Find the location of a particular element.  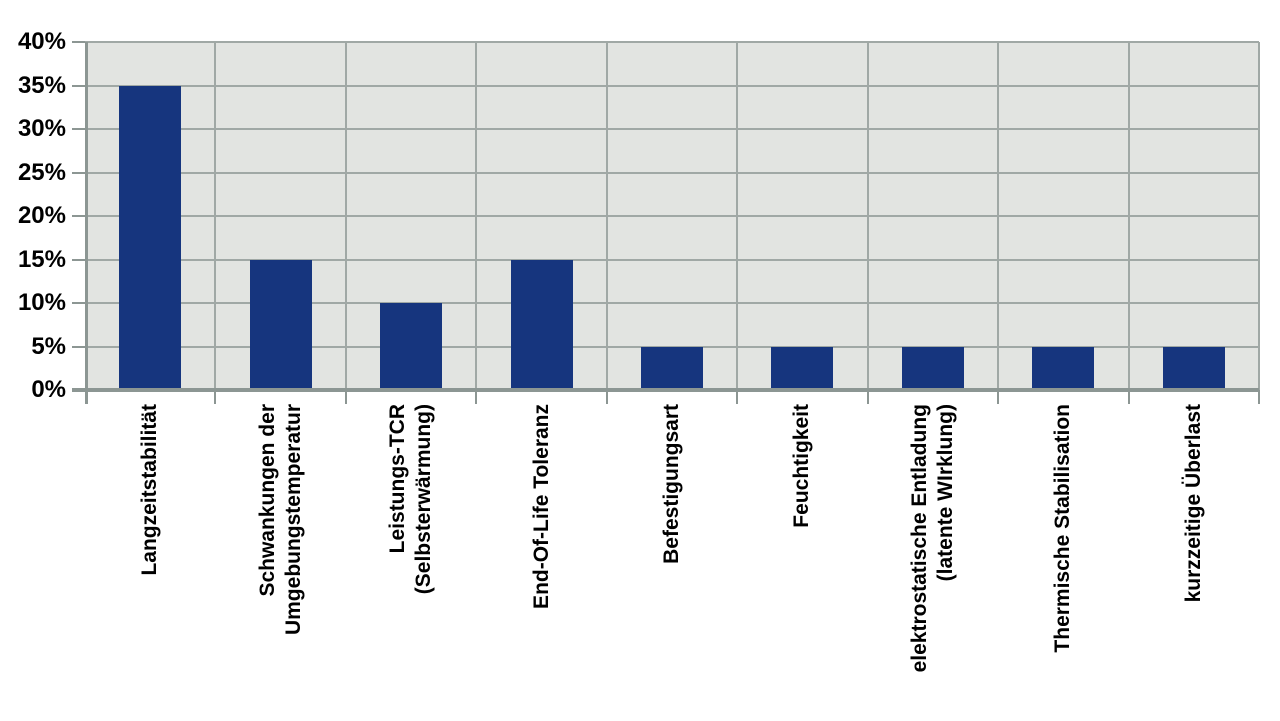

x-axis-label: Thermische Stabilisation is located at coordinates (1063, 554).